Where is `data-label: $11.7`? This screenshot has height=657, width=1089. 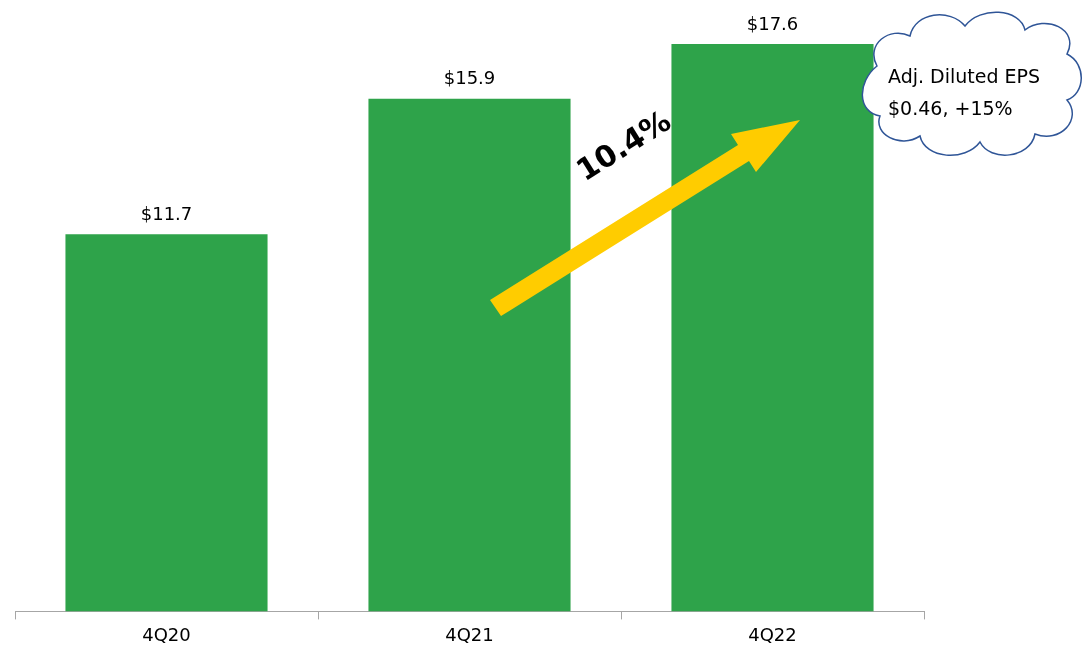
data-label: $11.7 is located at coordinates (166, 213).